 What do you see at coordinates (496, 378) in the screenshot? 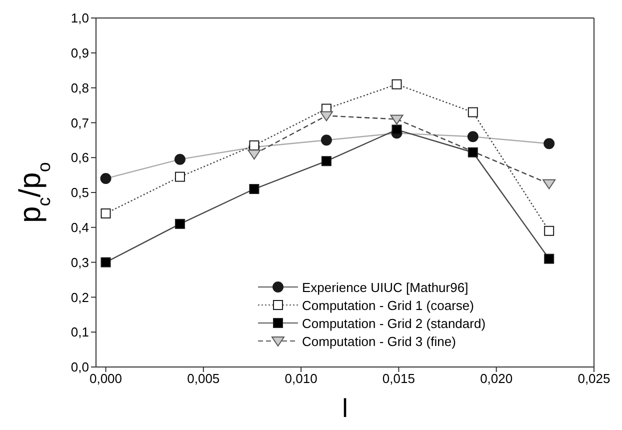
I see `x-tick-label: 0,020` at bounding box center [496, 378].